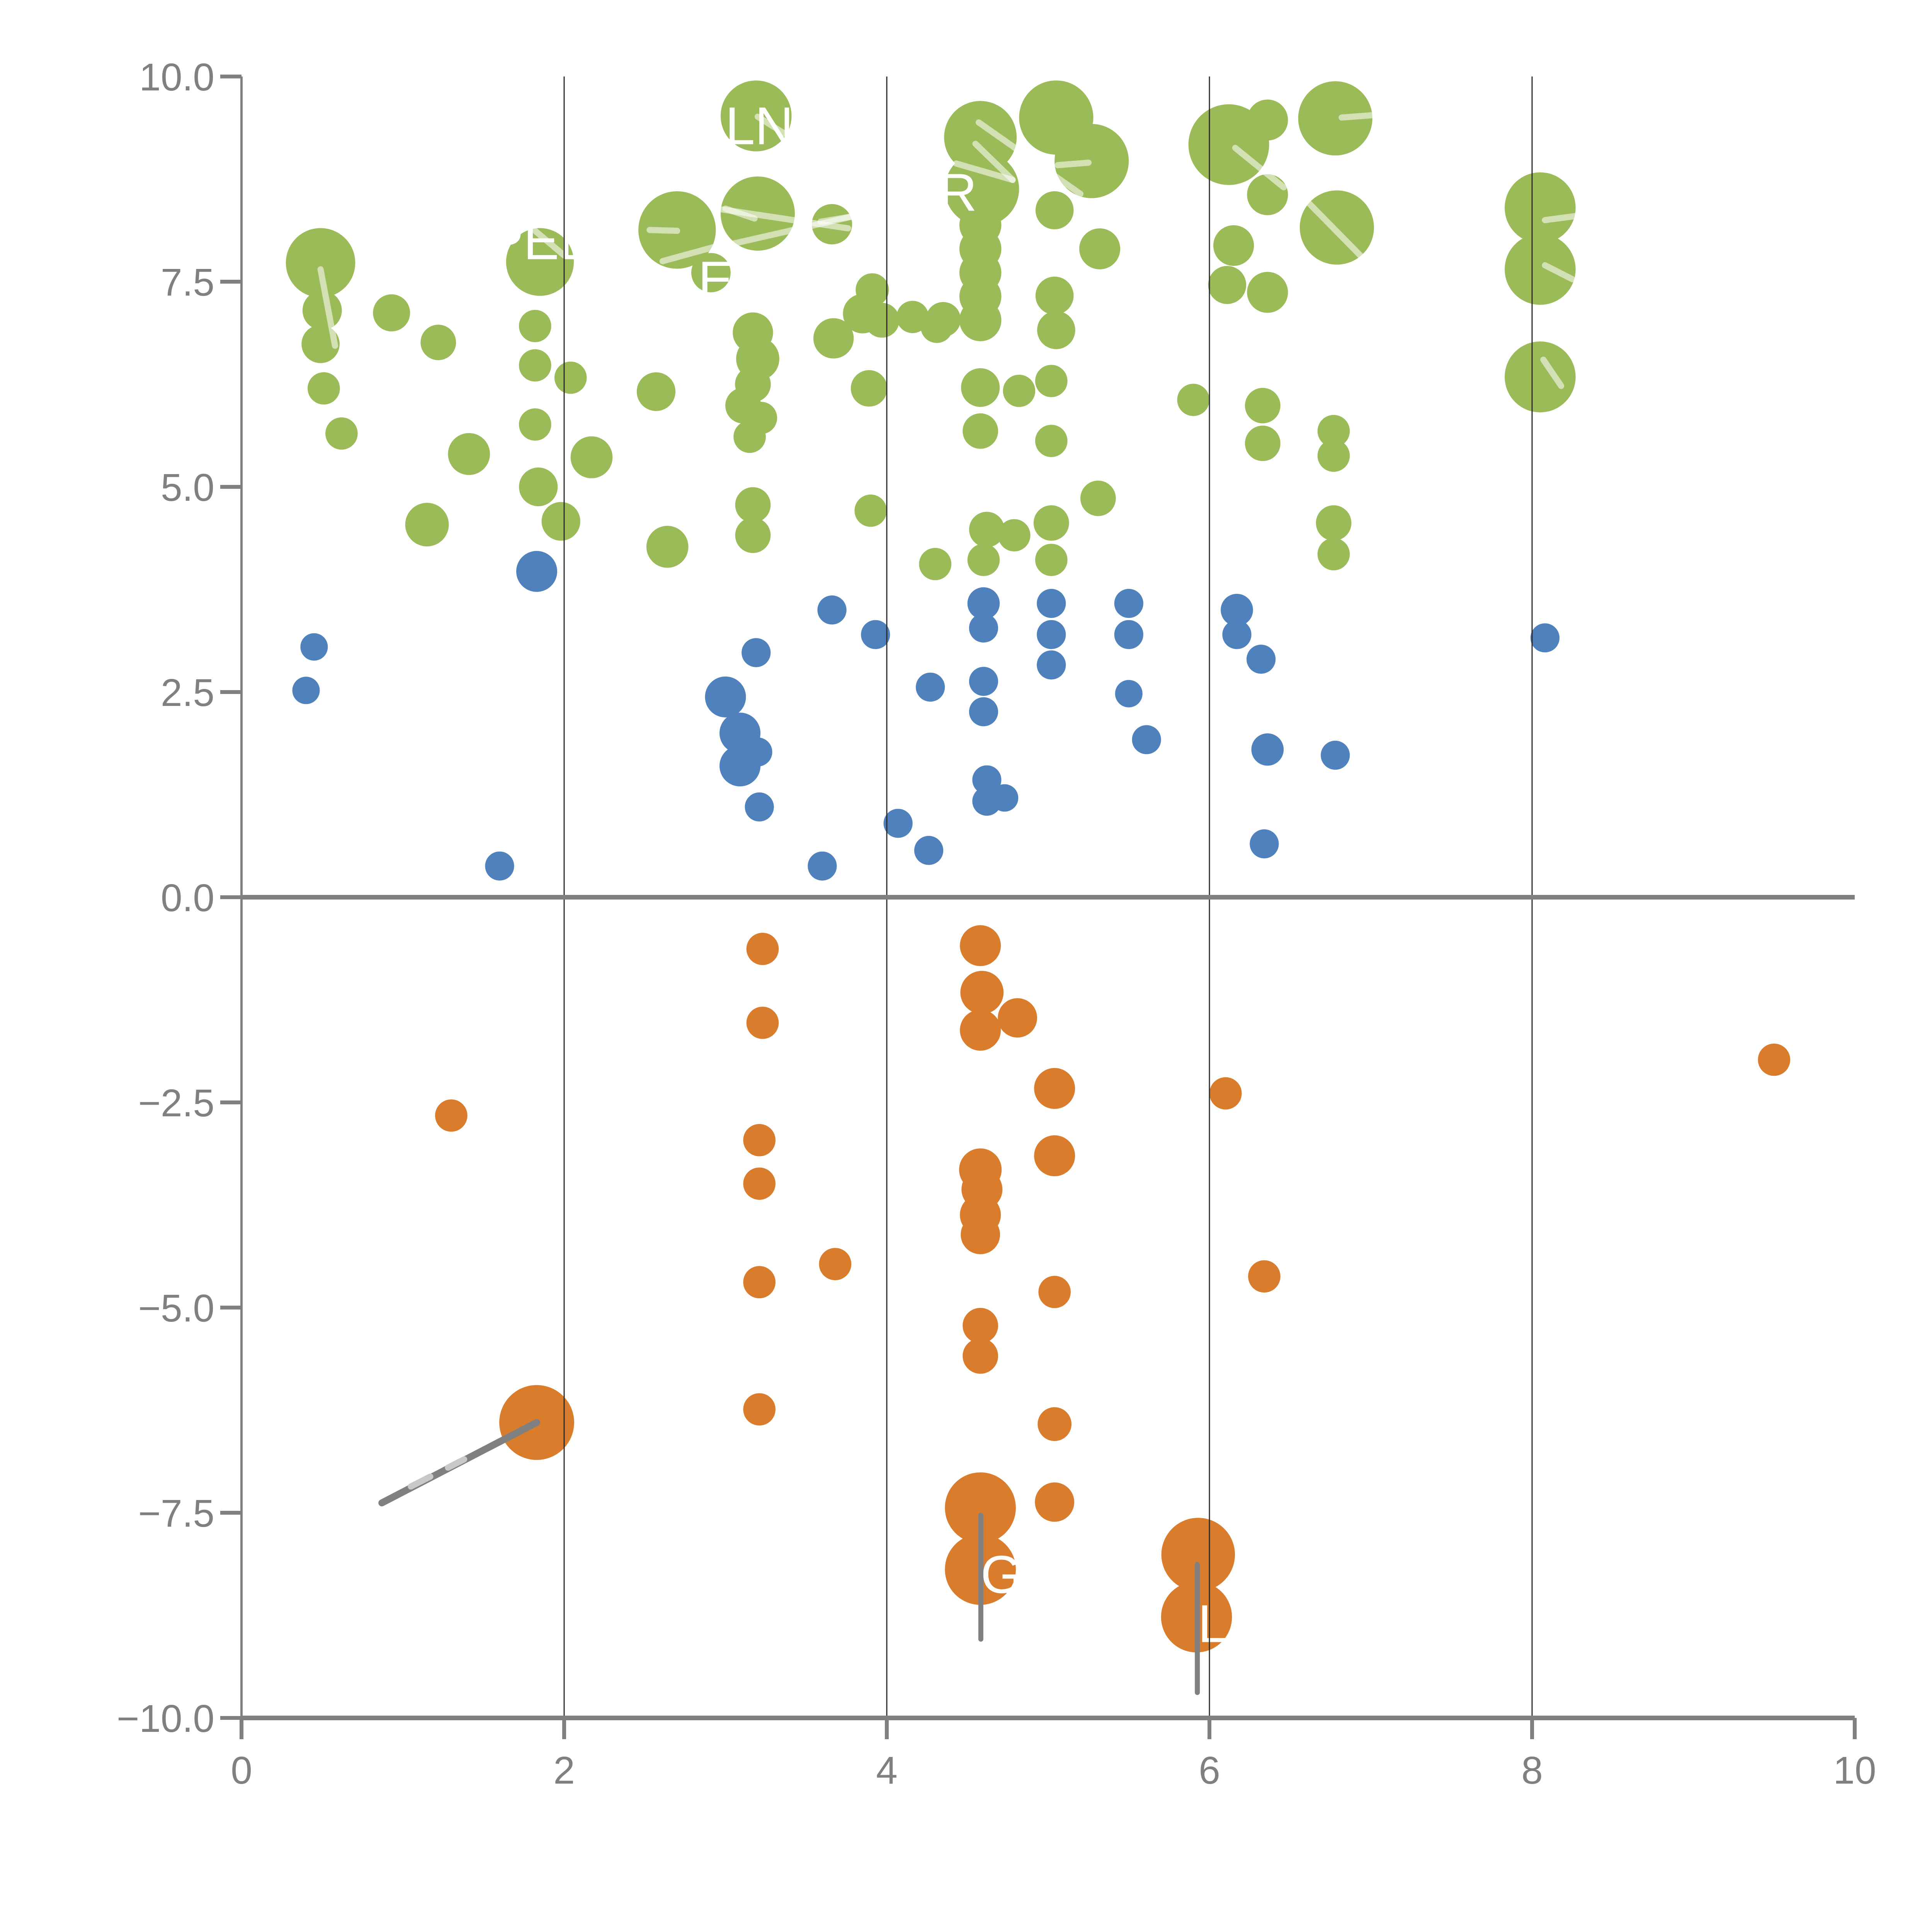  I want to click on bubble-label: L, so click(1213, 1624).